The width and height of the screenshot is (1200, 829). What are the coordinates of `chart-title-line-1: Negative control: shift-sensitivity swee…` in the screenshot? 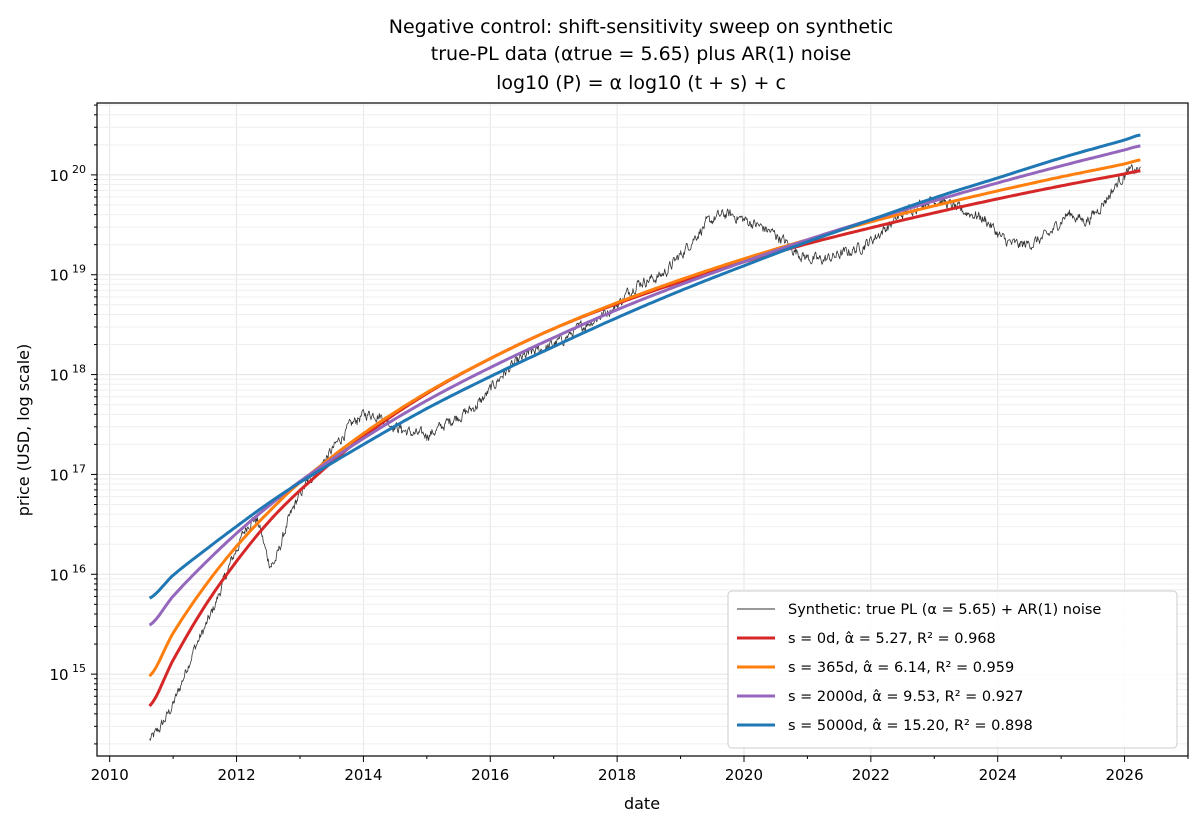 It's located at (641, 27).